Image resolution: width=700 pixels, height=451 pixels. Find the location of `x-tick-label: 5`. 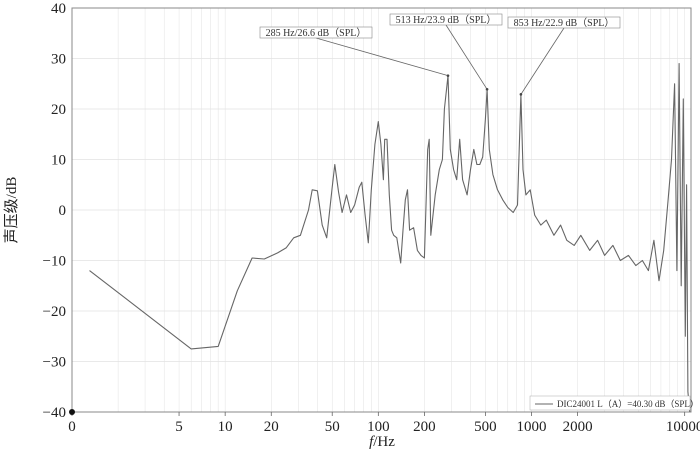

x-tick-label: 5 is located at coordinates (179, 427).